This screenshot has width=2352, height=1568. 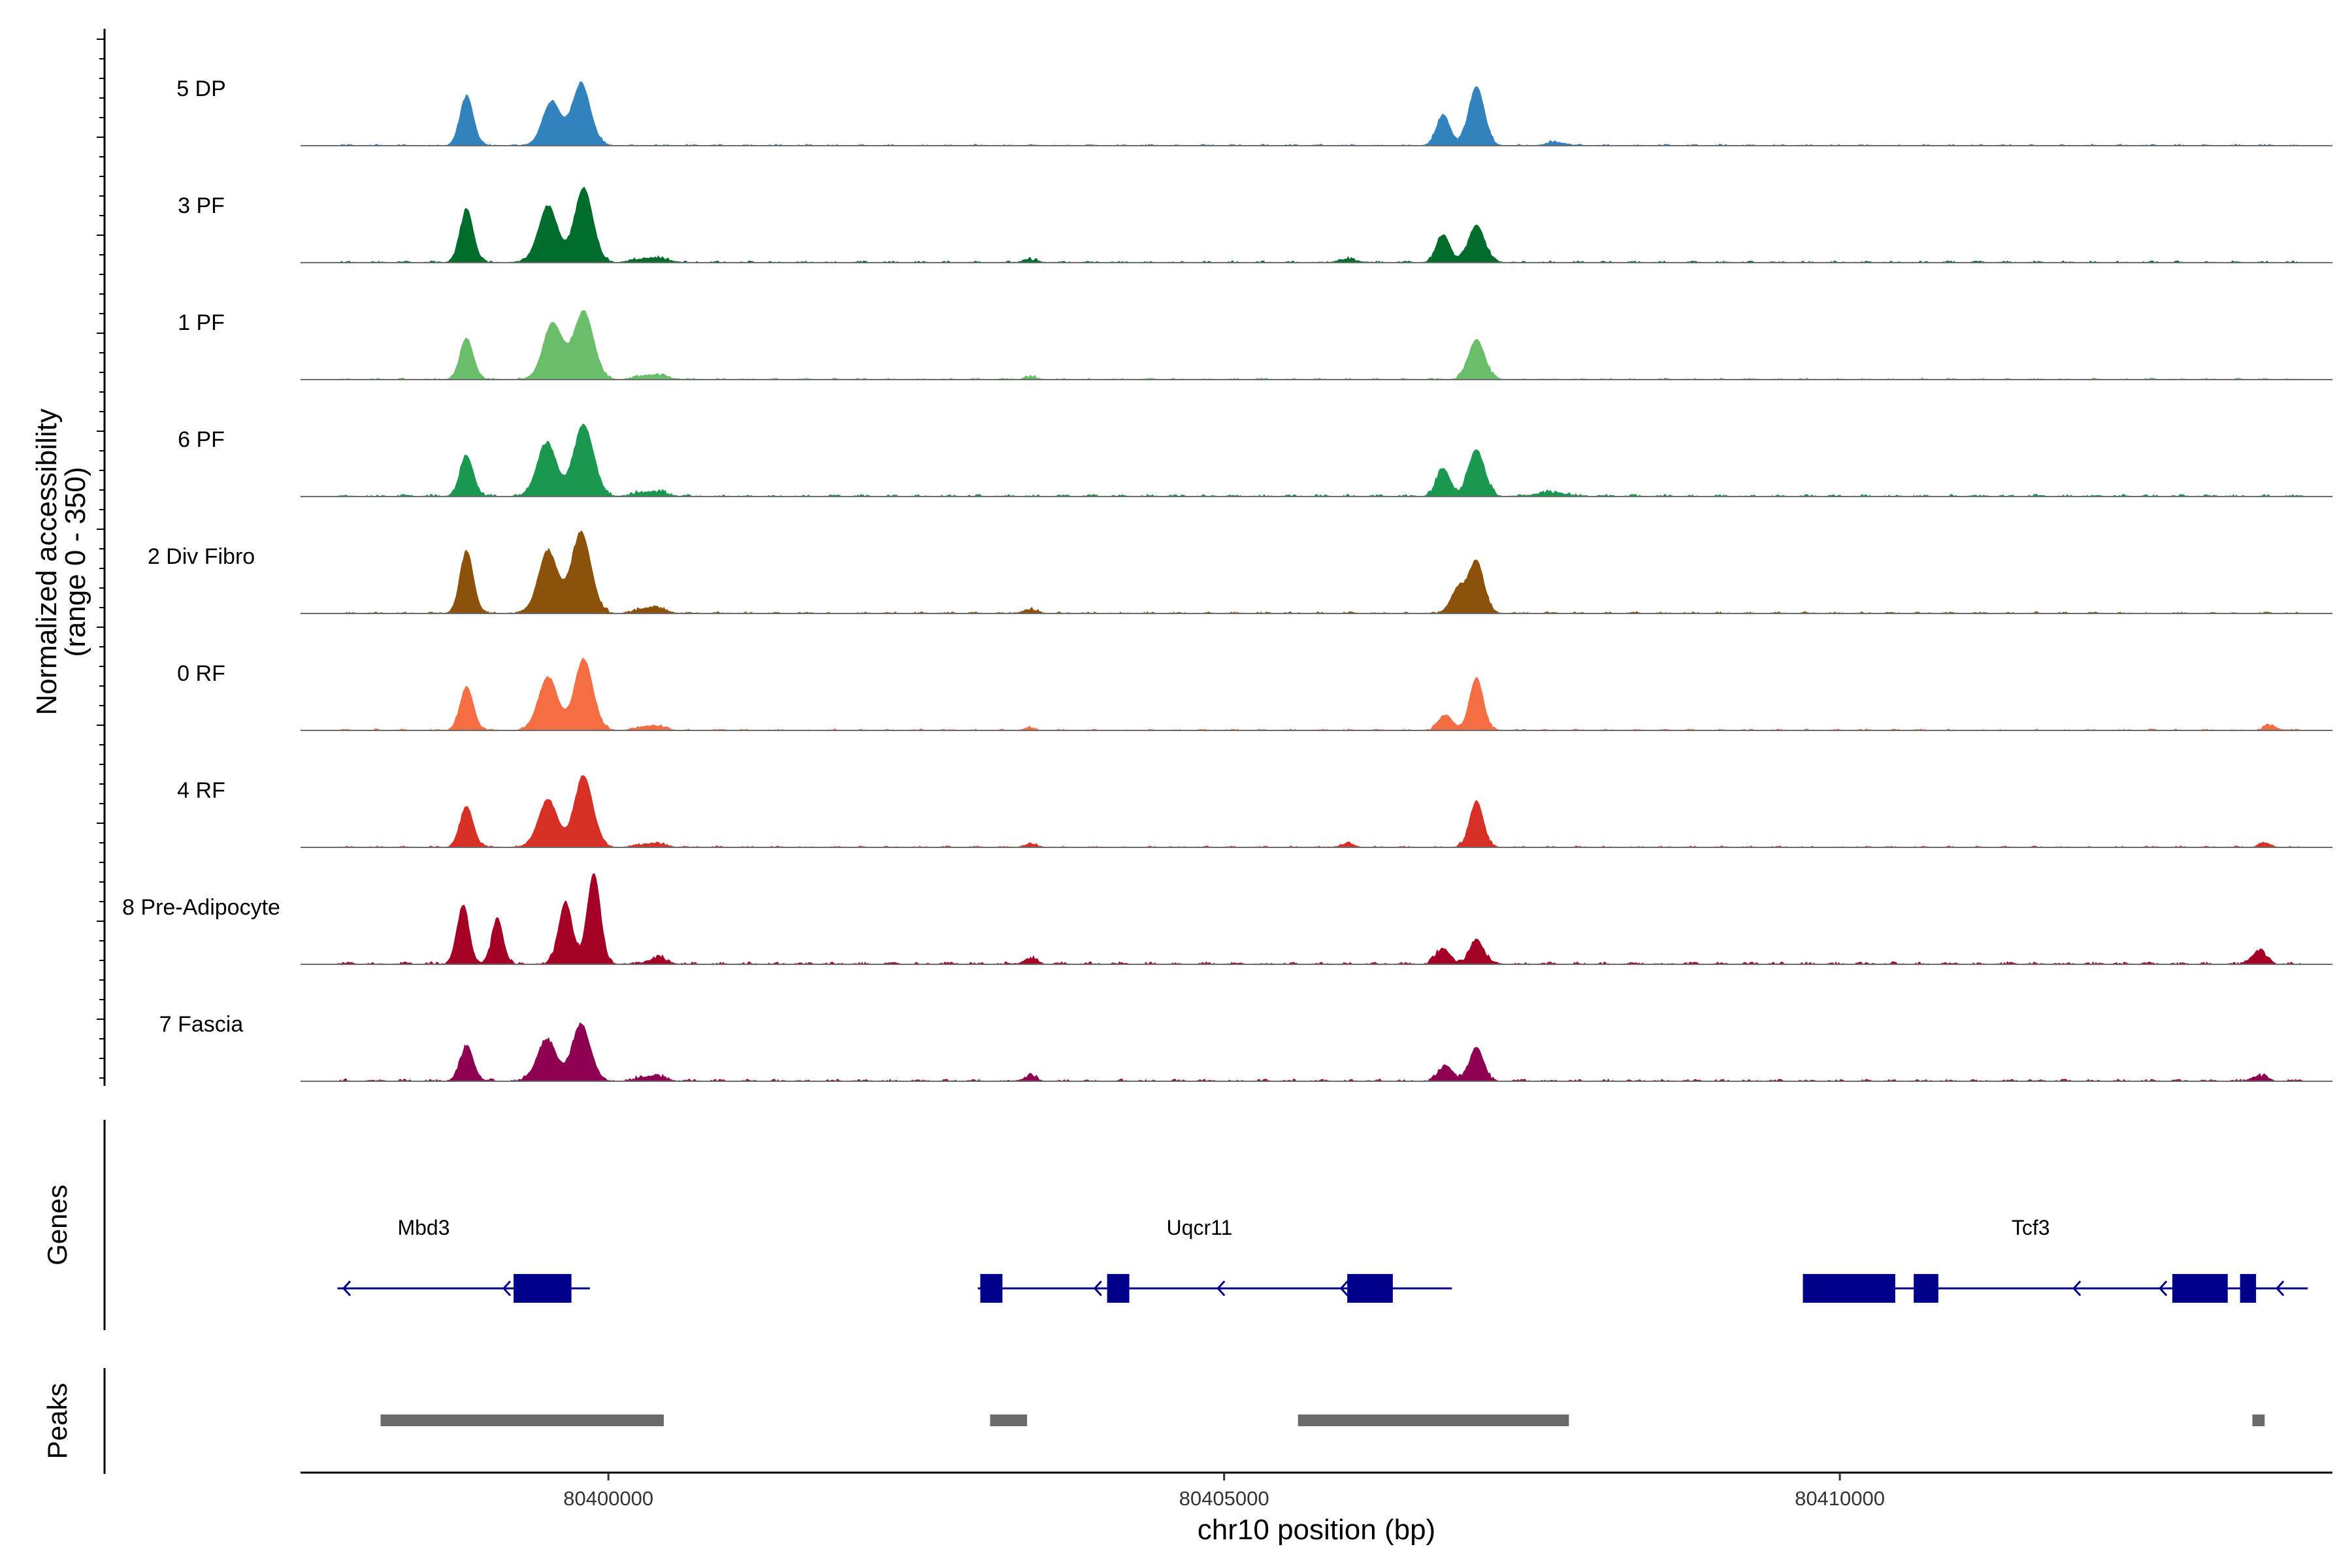 What do you see at coordinates (1322, 693) in the screenshot?
I see `coverage-area-0-rf` at bounding box center [1322, 693].